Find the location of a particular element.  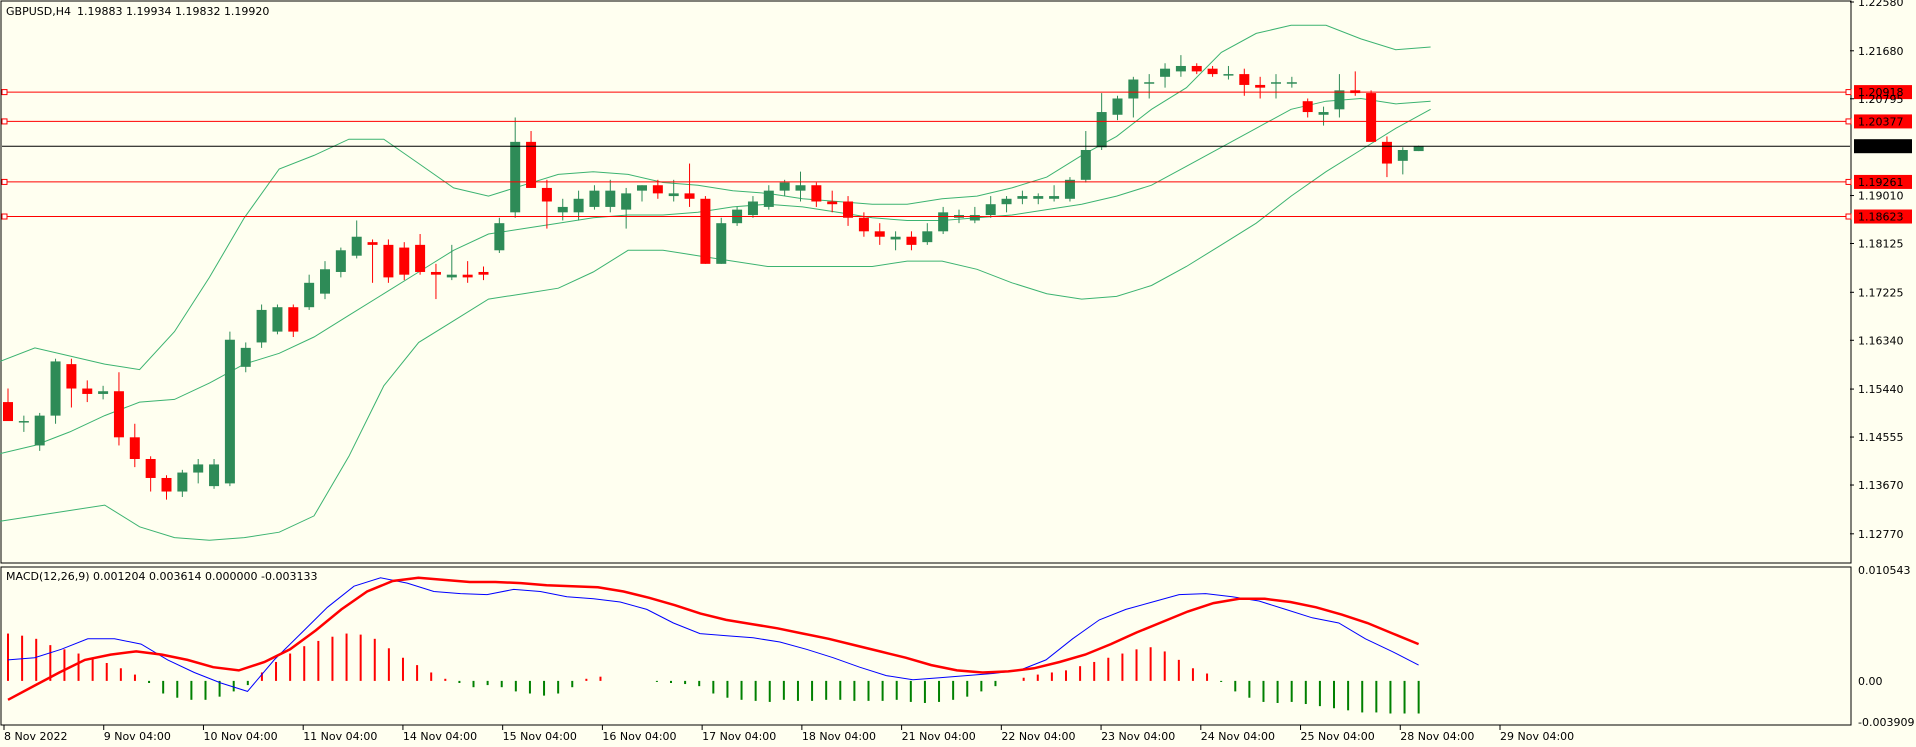

current-price-tag is located at coordinates (1883, 146).